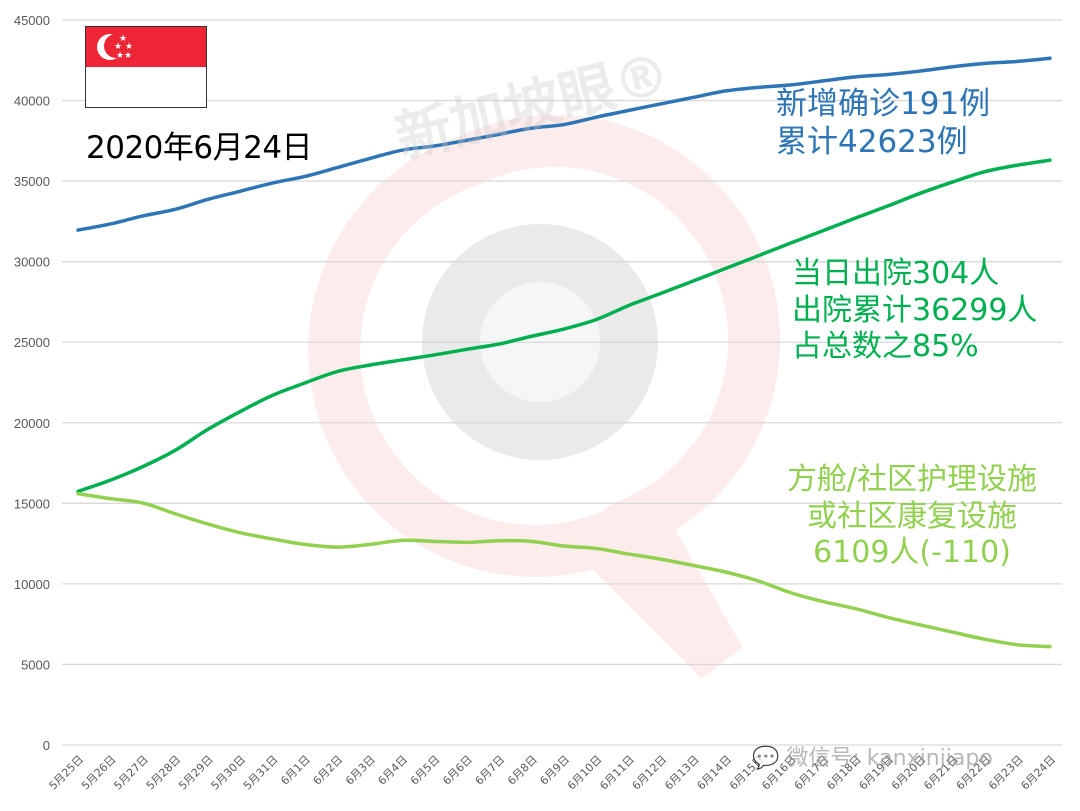  I want to click on confirmed-total-text: 累计42623例, so click(872, 141).